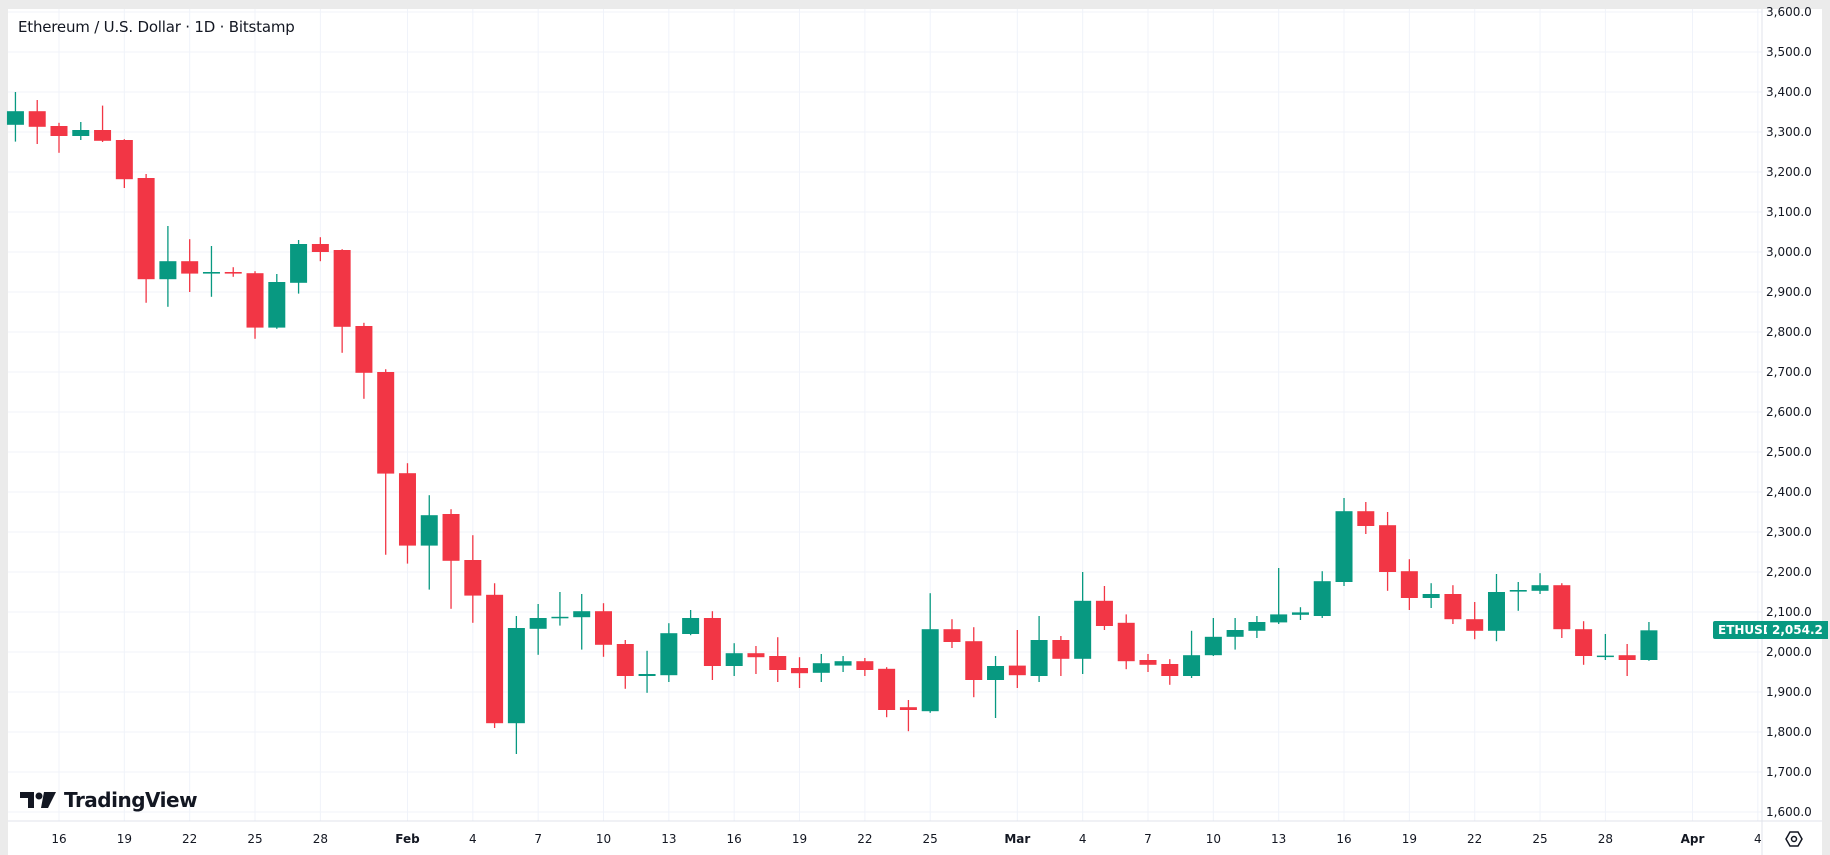 Image resolution: width=1830 pixels, height=855 pixels. What do you see at coordinates (1789, 772) in the screenshot?
I see `y-tick-label: 1,700.0` at bounding box center [1789, 772].